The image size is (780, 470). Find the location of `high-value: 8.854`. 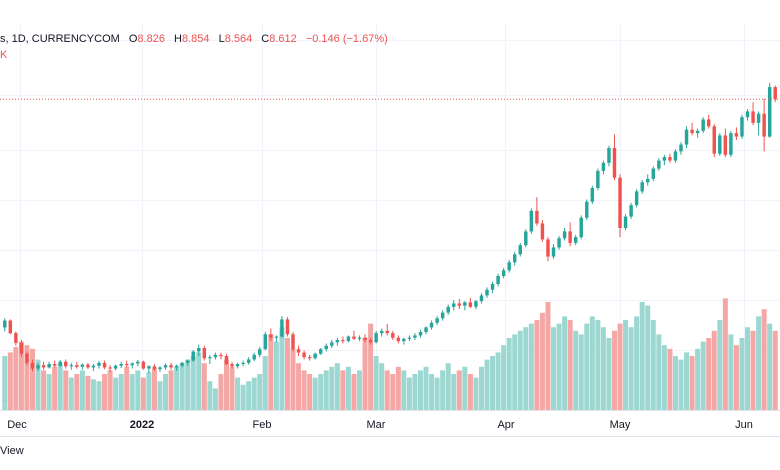

high-value: 8.854 is located at coordinates (195, 39).